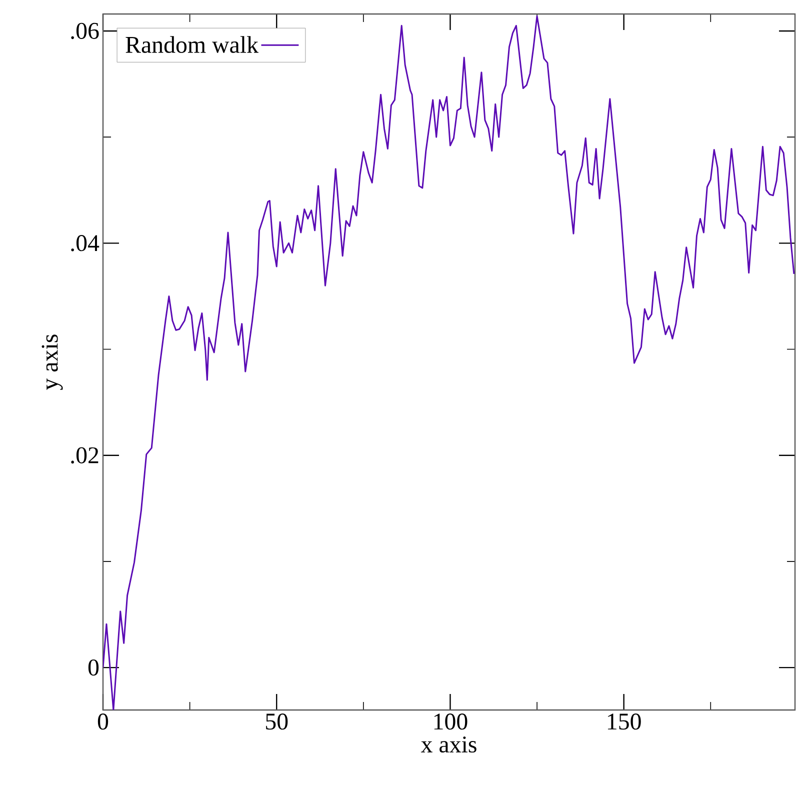 This screenshot has height=812, width=812. What do you see at coordinates (192, 44) in the screenshot?
I see `text: Random walk` at bounding box center [192, 44].